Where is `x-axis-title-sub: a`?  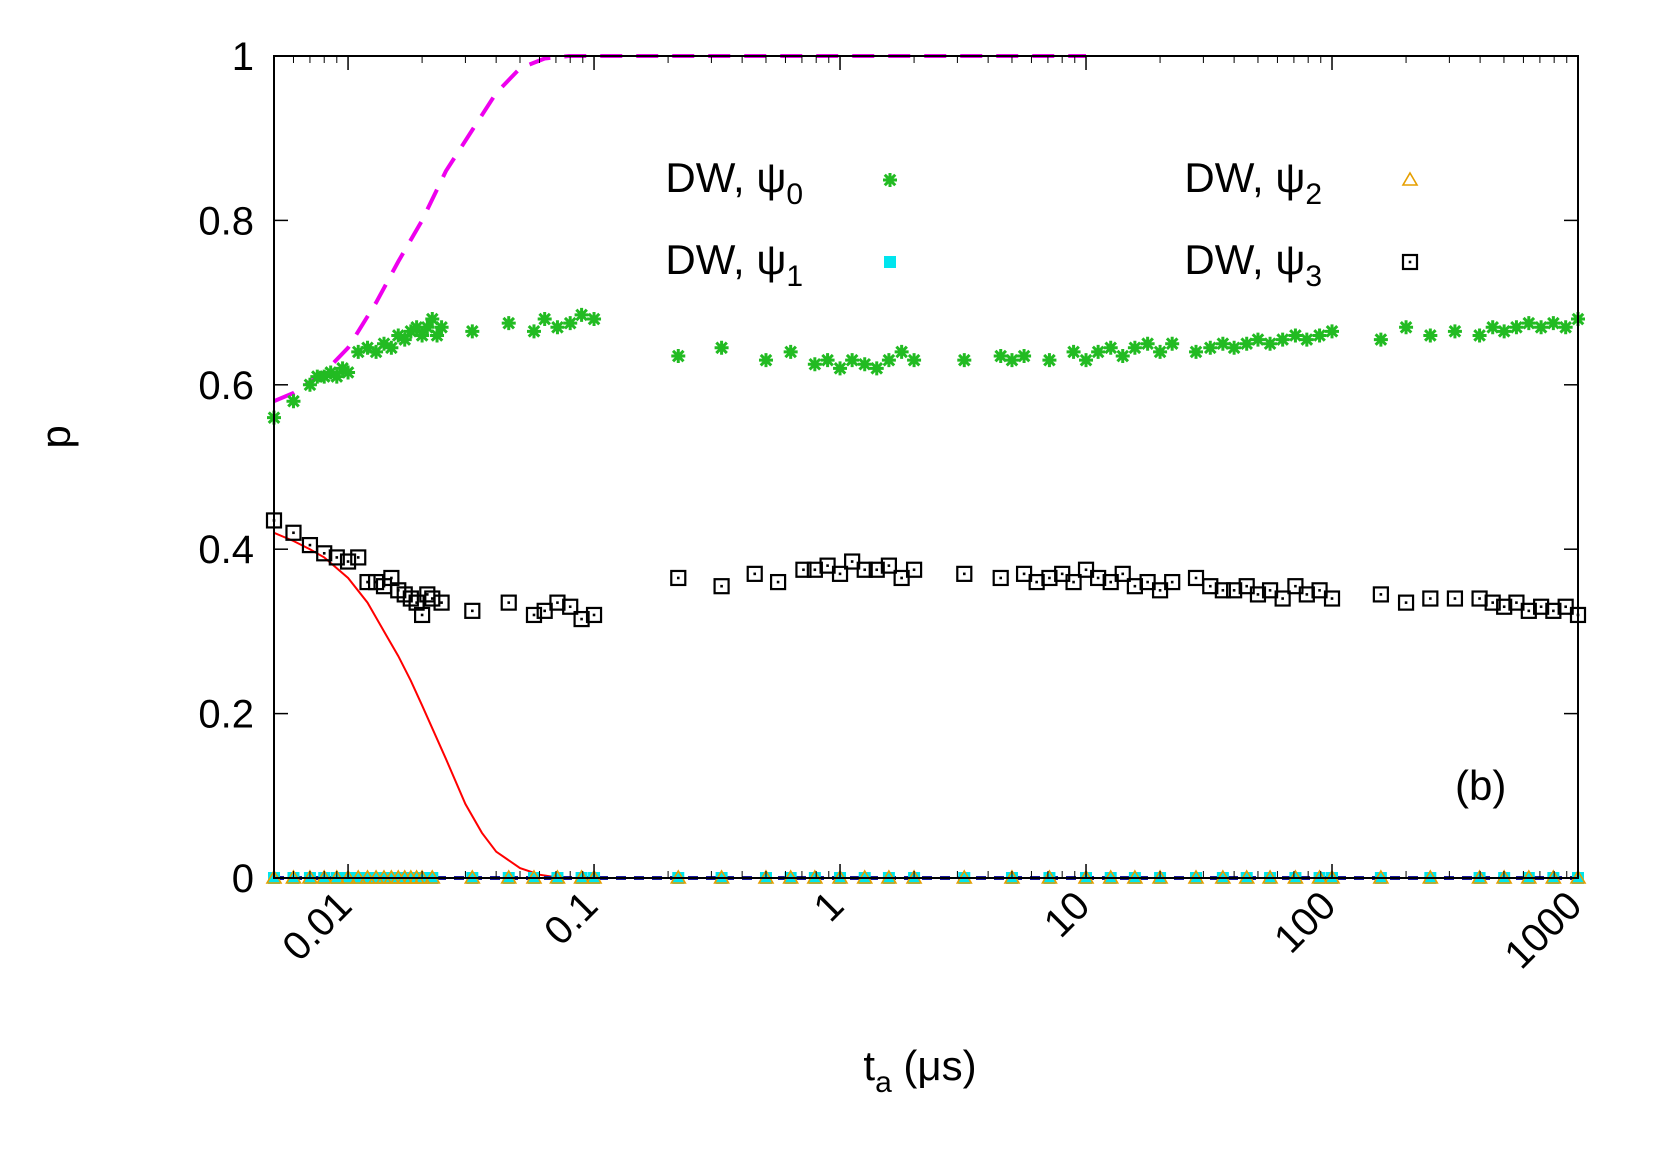
x-axis-title-sub: a is located at coordinates (883, 1082).